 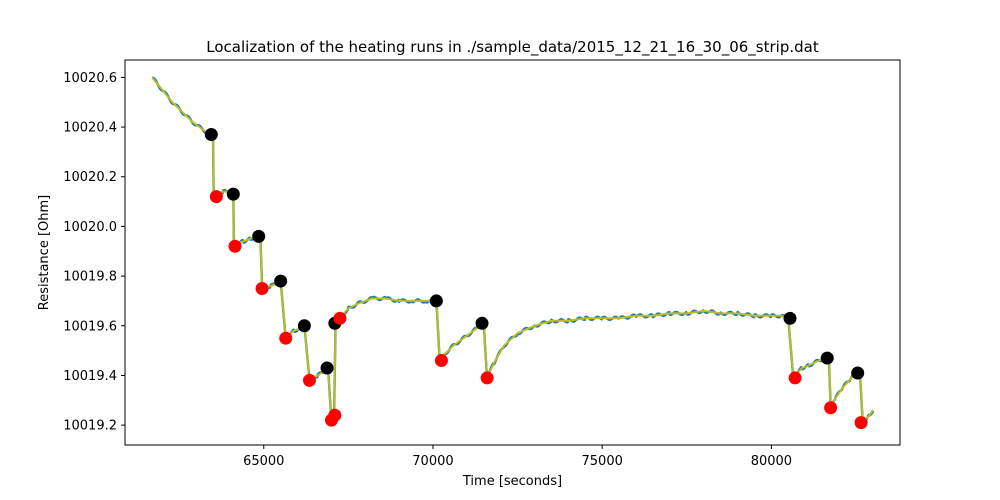 I want to click on y-tick-label: 10019.8, so click(x=90, y=277).